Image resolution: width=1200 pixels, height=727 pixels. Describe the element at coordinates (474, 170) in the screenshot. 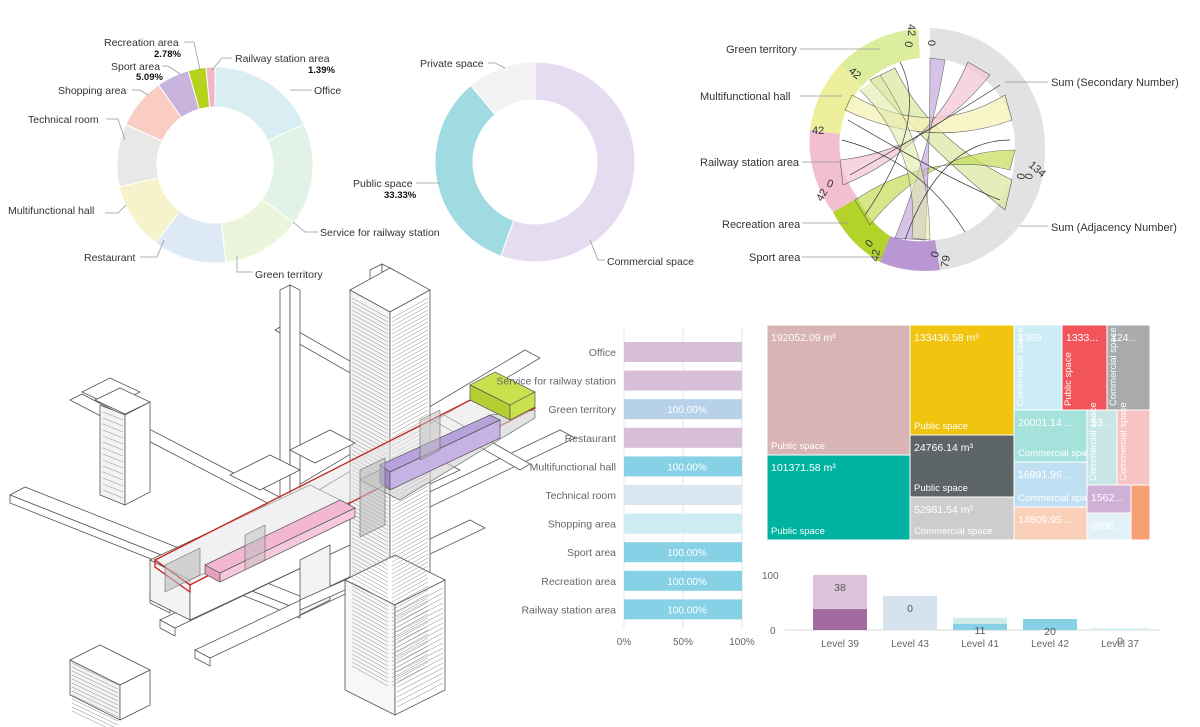

I see `slice-public-space` at that location.